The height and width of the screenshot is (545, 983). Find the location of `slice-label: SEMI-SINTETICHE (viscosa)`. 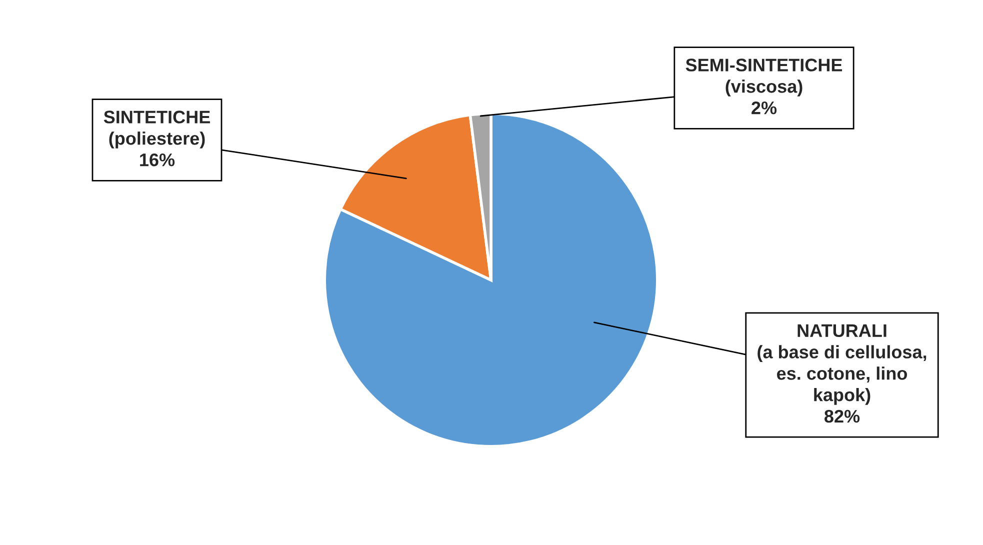

slice-label: SEMI-SINTETICHE (viscosa) is located at coordinates (764, 77).